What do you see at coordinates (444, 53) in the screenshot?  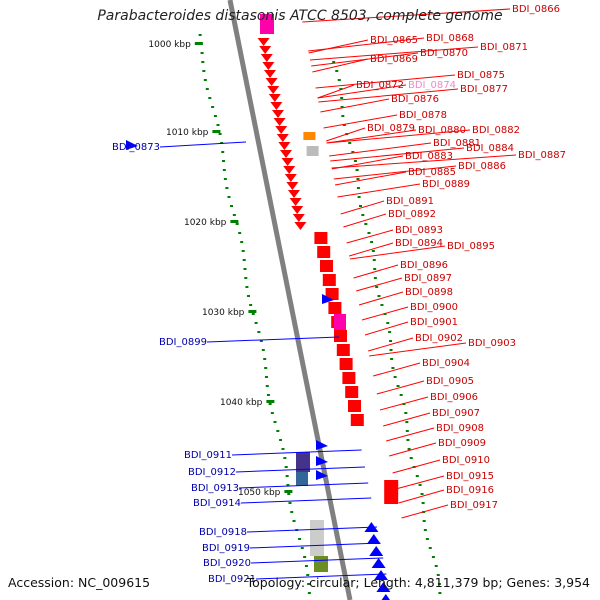 I see `gene-label-forward: BDI_0870` at bounding box center [444, 53].